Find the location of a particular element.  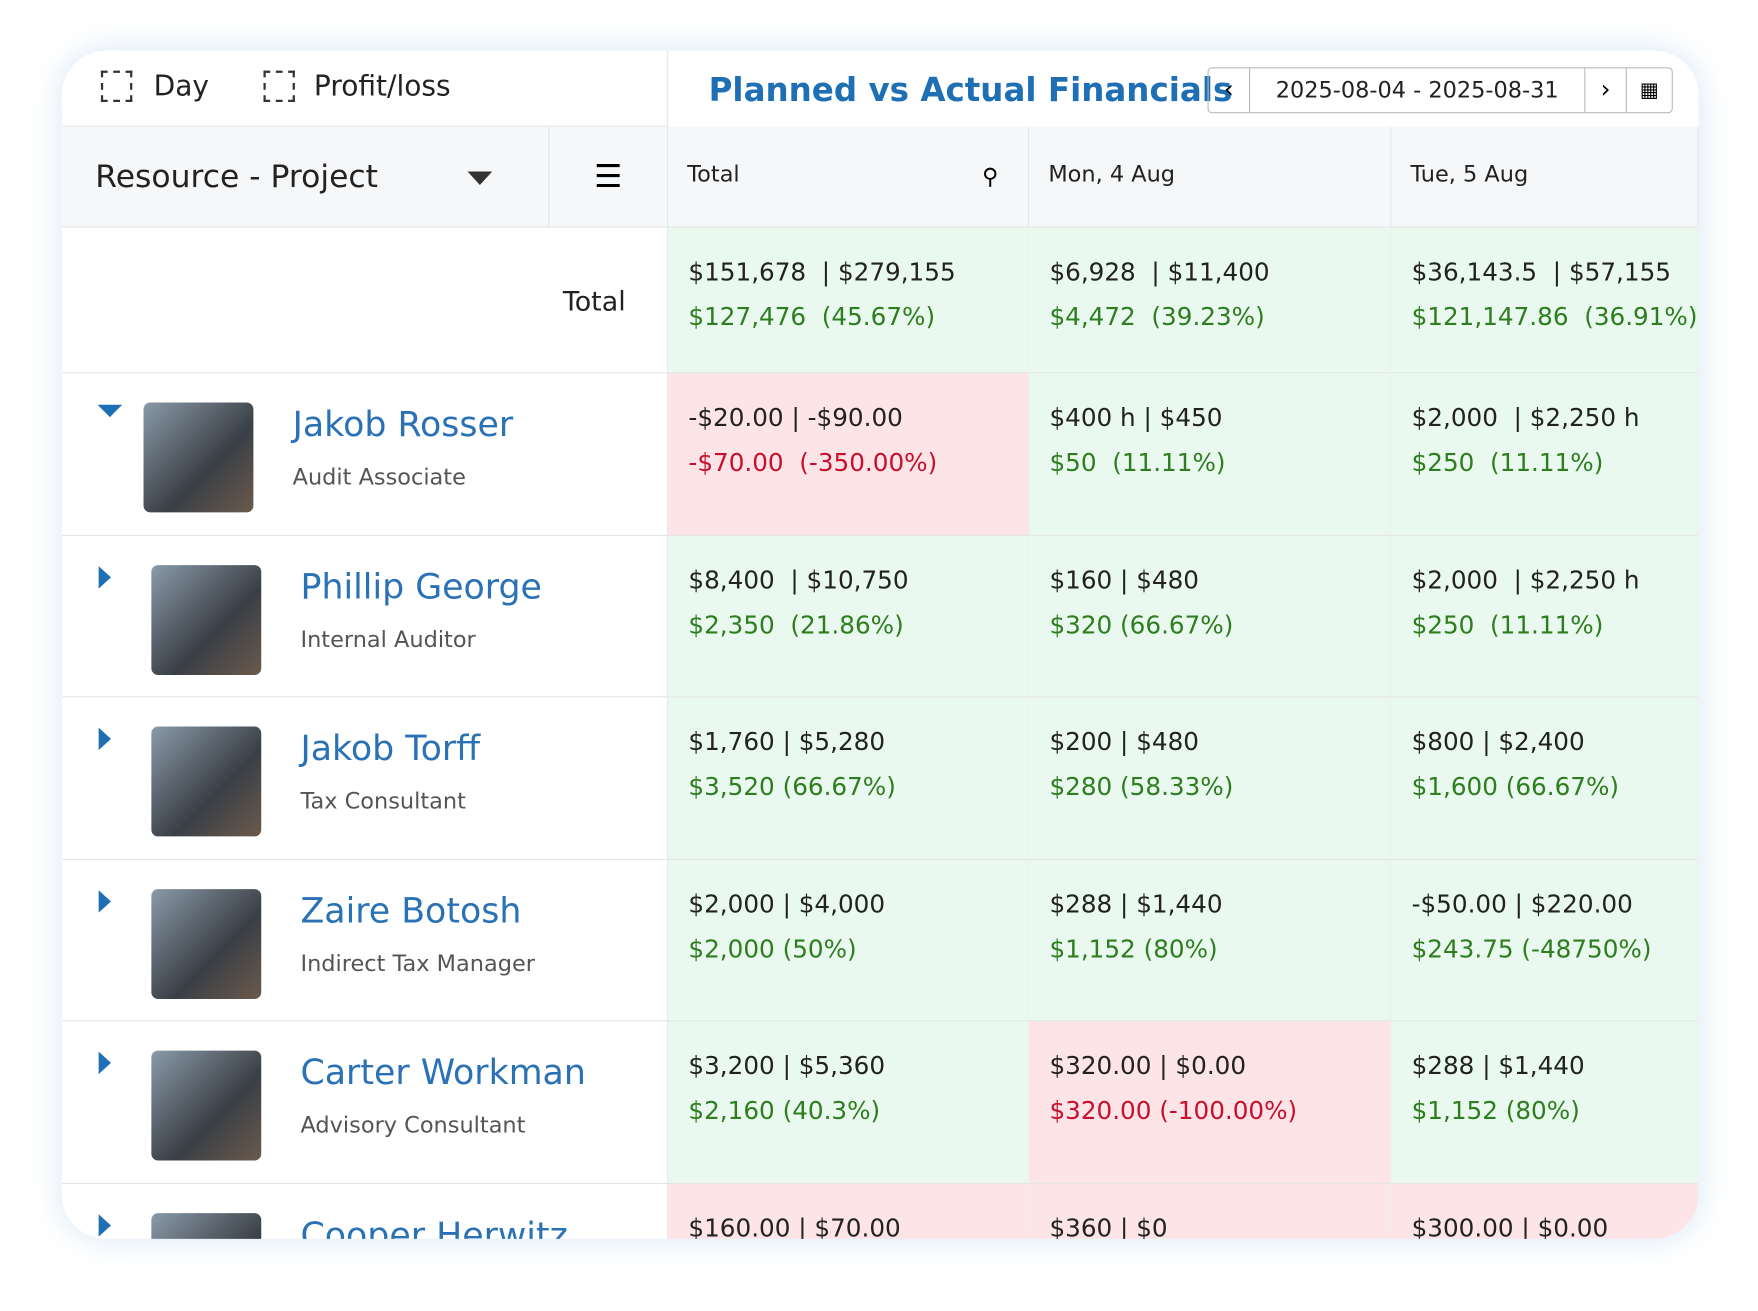

group-selector: Resource - Project is located at coordinates (305, 177).